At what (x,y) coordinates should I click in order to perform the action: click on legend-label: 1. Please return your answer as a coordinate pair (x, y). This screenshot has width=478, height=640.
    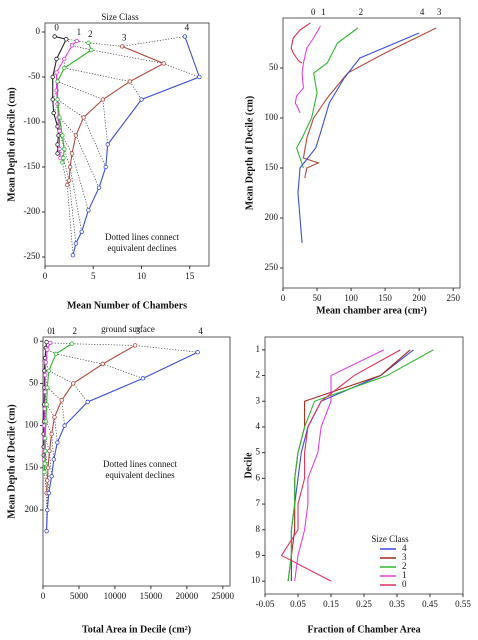
    Looking at the image, I should click on (404, 575).